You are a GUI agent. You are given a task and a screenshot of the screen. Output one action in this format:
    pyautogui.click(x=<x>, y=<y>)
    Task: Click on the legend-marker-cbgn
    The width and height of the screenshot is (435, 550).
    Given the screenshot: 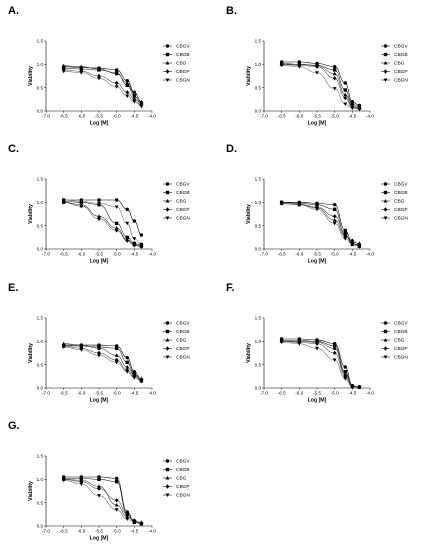 What is the action you would take?
    pyautogui.click(x=167, y=218)
    